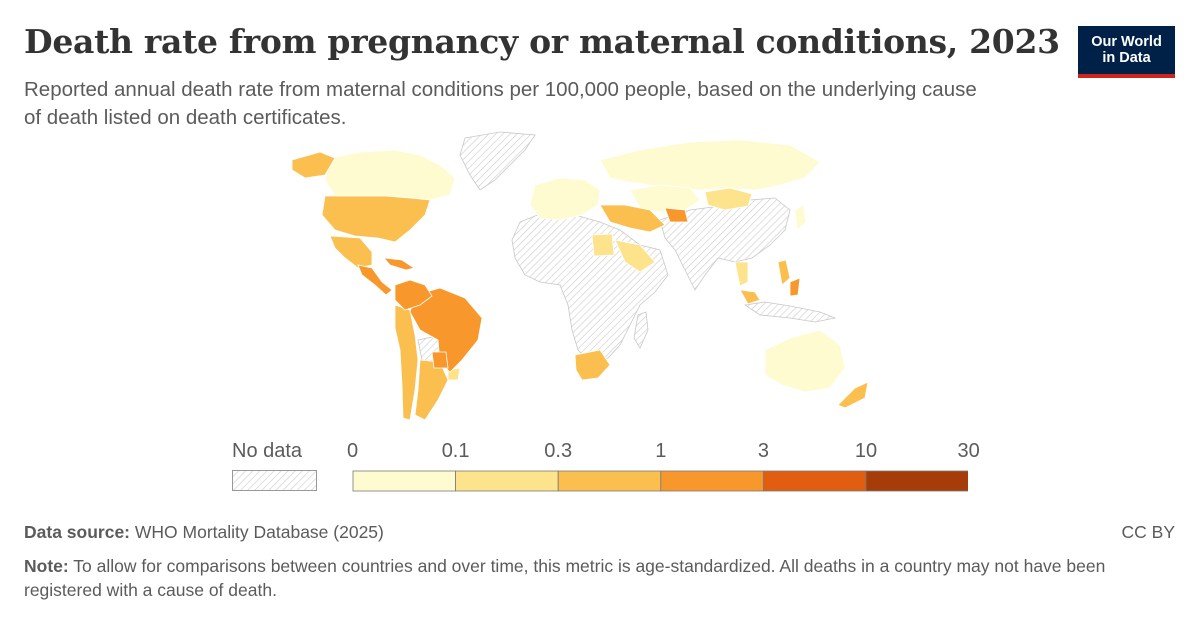 The image size is (1200, 627). Describe the element at coordinates (1148, 532) in the screenshot. I see `license-label: CC BY` at that location.